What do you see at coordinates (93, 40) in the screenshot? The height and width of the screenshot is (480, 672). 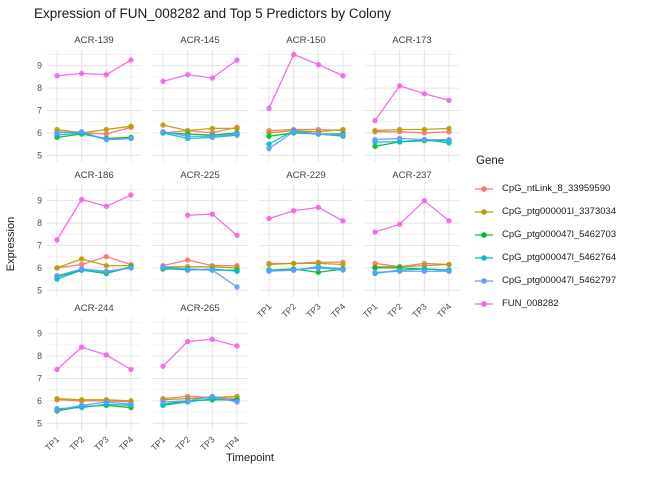 I see `facet-strip-label: ACR-139` at bounding box center [93, 40].